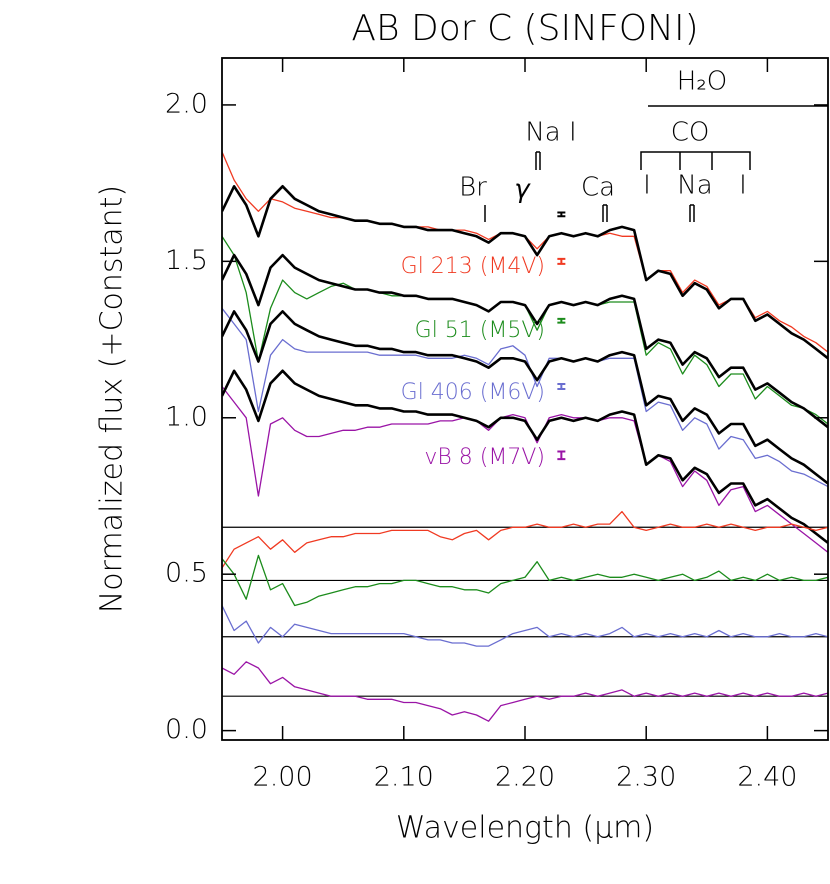  What do you see at coordinates (702, 82) in the screenshot?
I see `annotation: H₂O` at bounding box center [702, 82].